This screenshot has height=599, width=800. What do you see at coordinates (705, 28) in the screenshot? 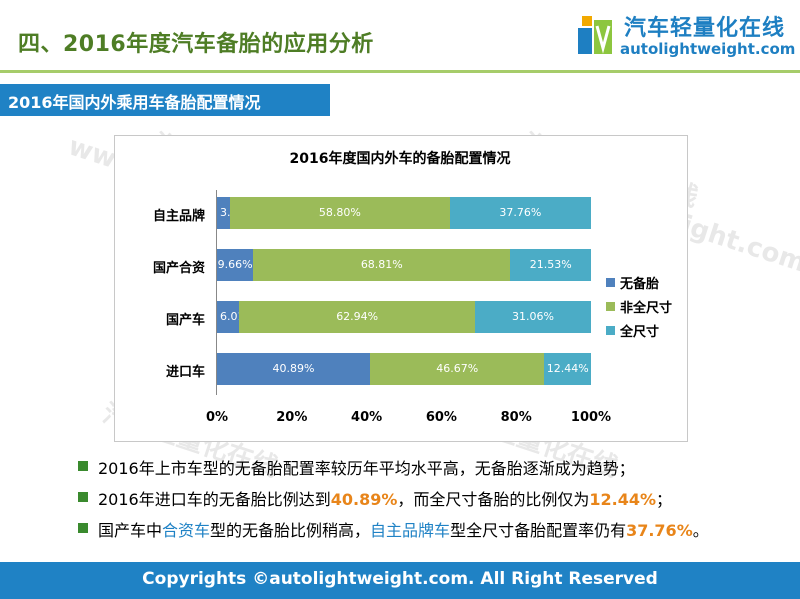
I see `logo-text-cn: 汽车轻量化在线` at bounding box center [705, 28].